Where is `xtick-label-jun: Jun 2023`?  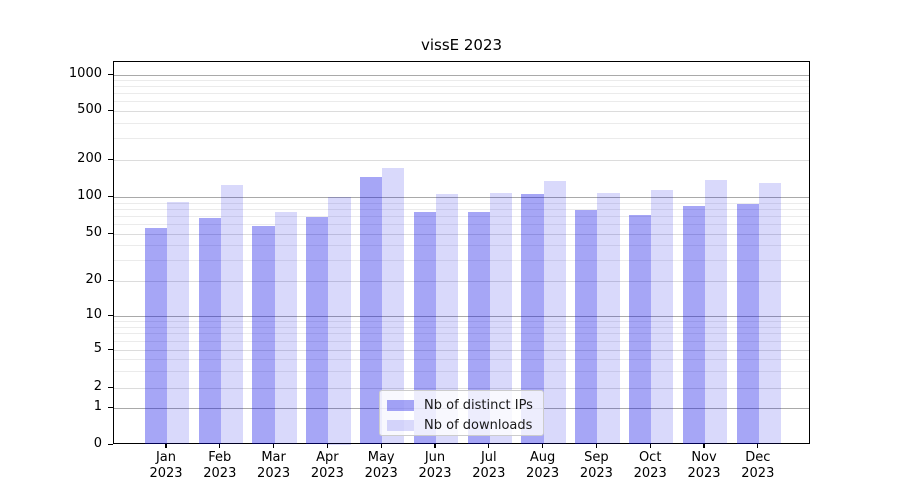 xtick-label-jun: Jun 2023 is located at coordinates (435, 465).